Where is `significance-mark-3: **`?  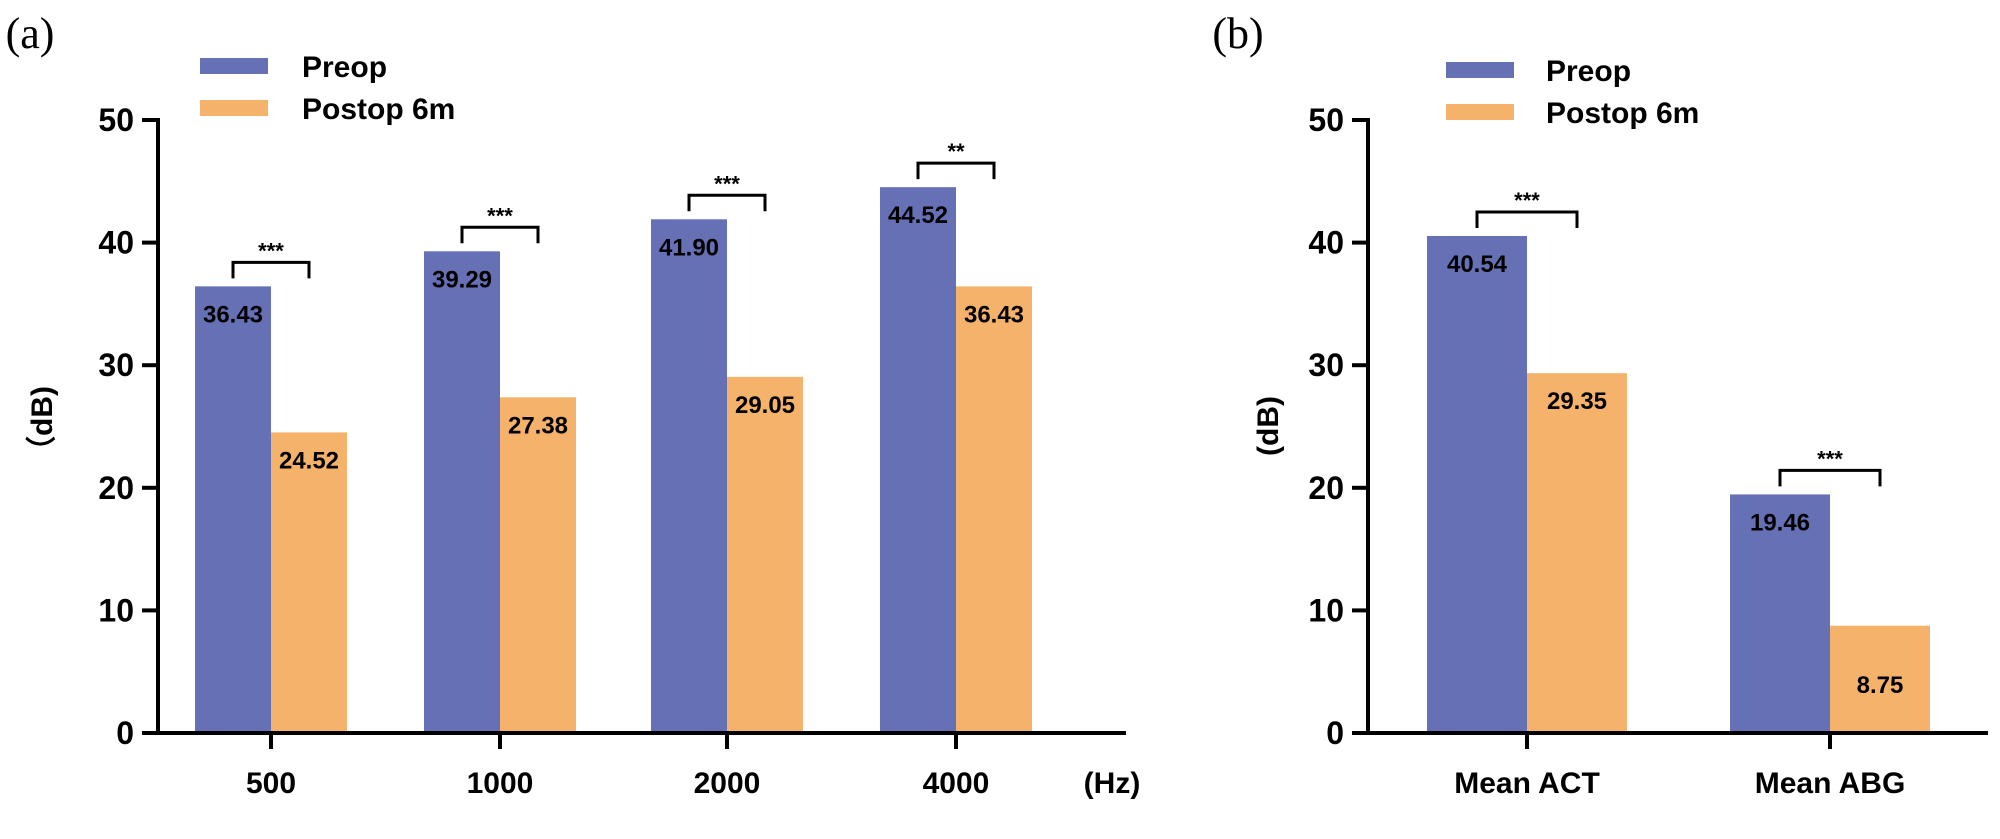
significance-mark-3: ** is located at coordinates (956, 151).